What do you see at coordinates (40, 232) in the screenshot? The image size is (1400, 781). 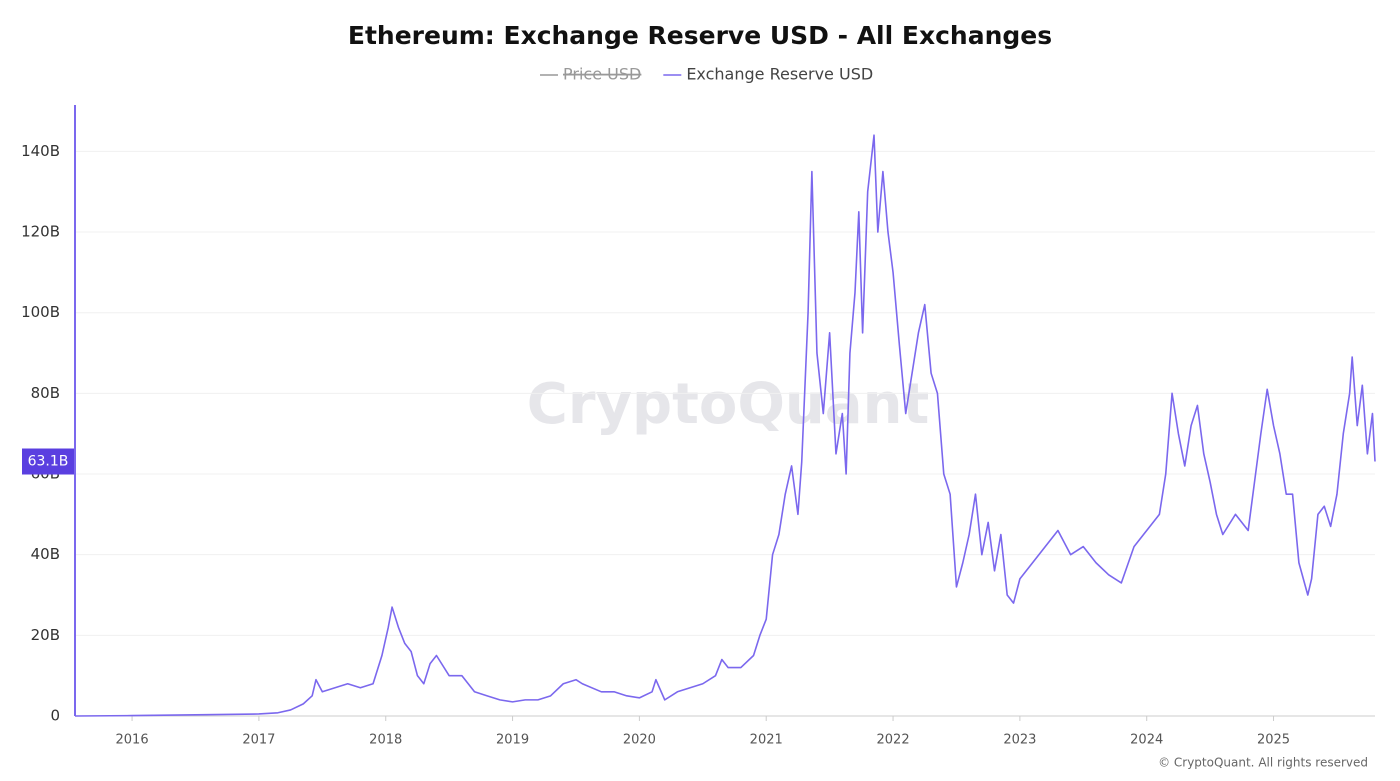 I see `y-tick-label: 120B` at bounding box center [40, 232].